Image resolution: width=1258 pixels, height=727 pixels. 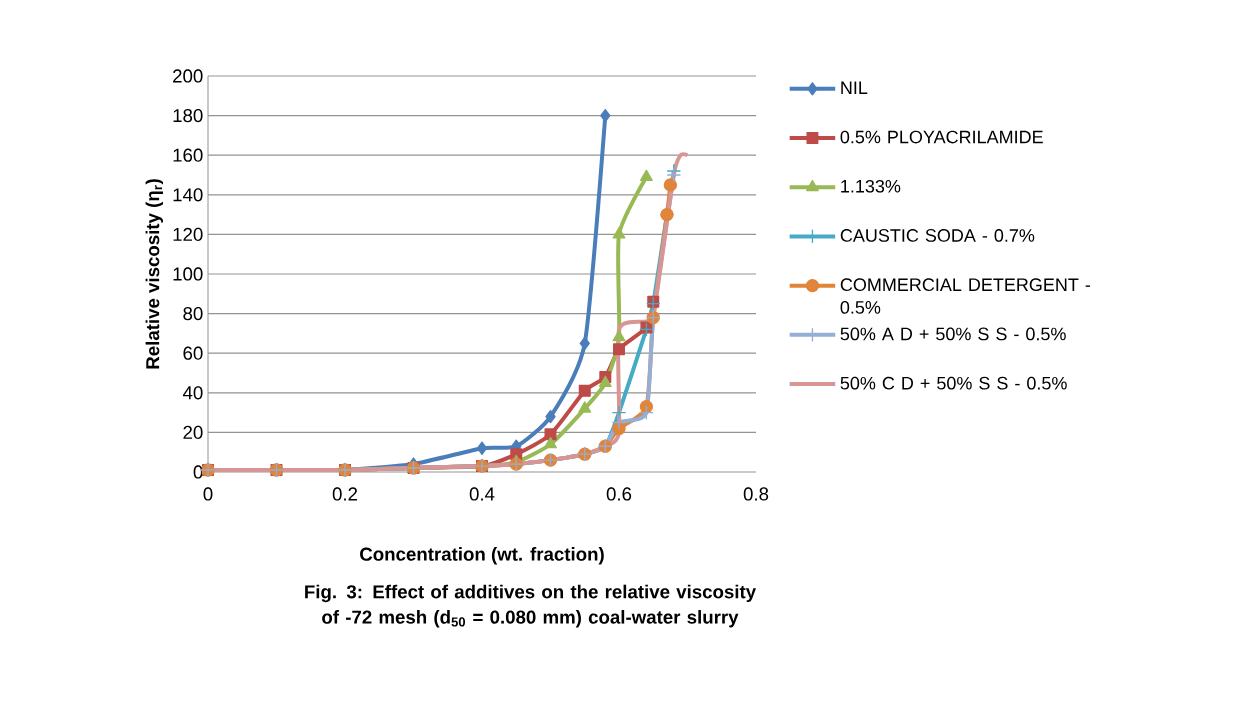 What do you see at coordinates (531, 606) in the screenshot?
I see `text: Fig. 3: Effect of additives on the relative viscosity of -72 mesh (d$_{50}$ = 0.080 mm) coal-water slurry` at bounding box center [531, 606].